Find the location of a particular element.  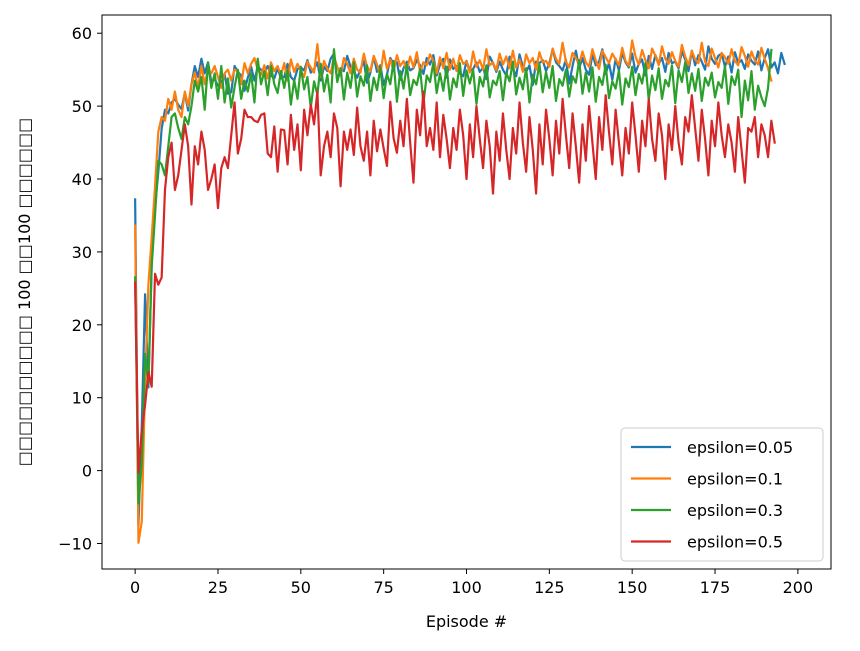

y-axis: −10 0 10 20 30 40 50 60 is located at coordinates (80, 288).